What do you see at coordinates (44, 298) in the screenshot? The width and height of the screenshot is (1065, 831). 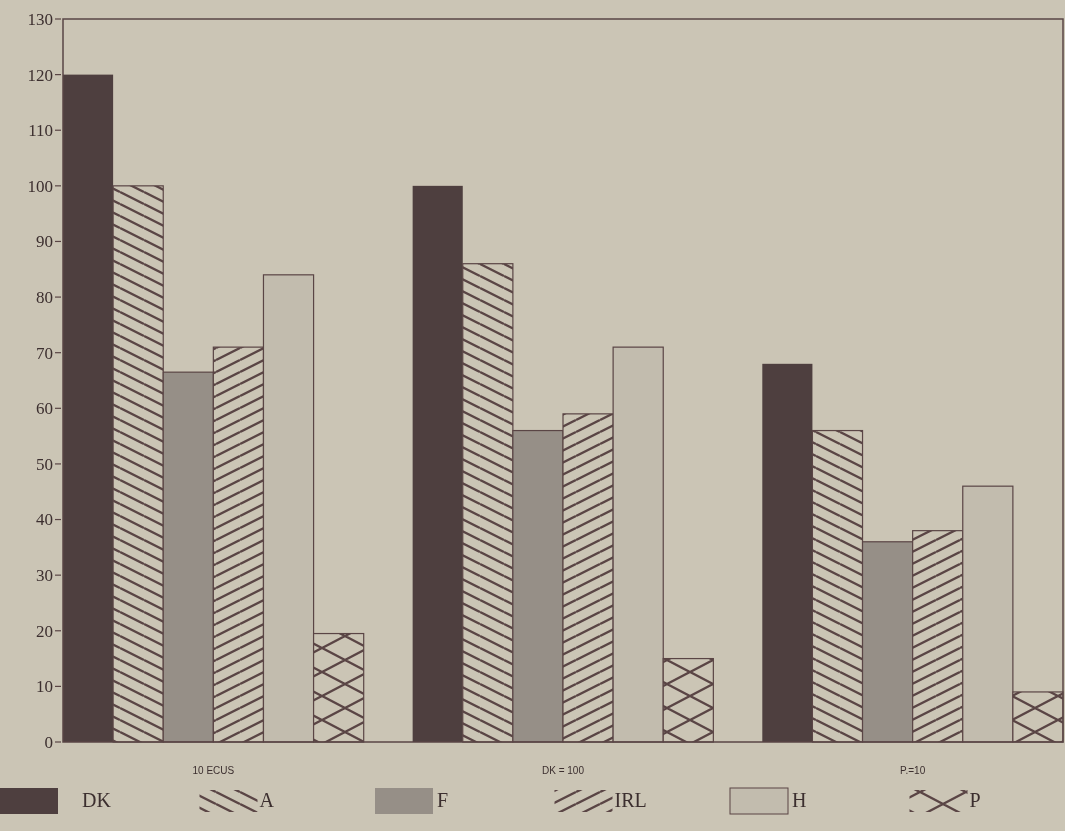 I see `y-tick-label: 80` at bounding box center [44, 298].